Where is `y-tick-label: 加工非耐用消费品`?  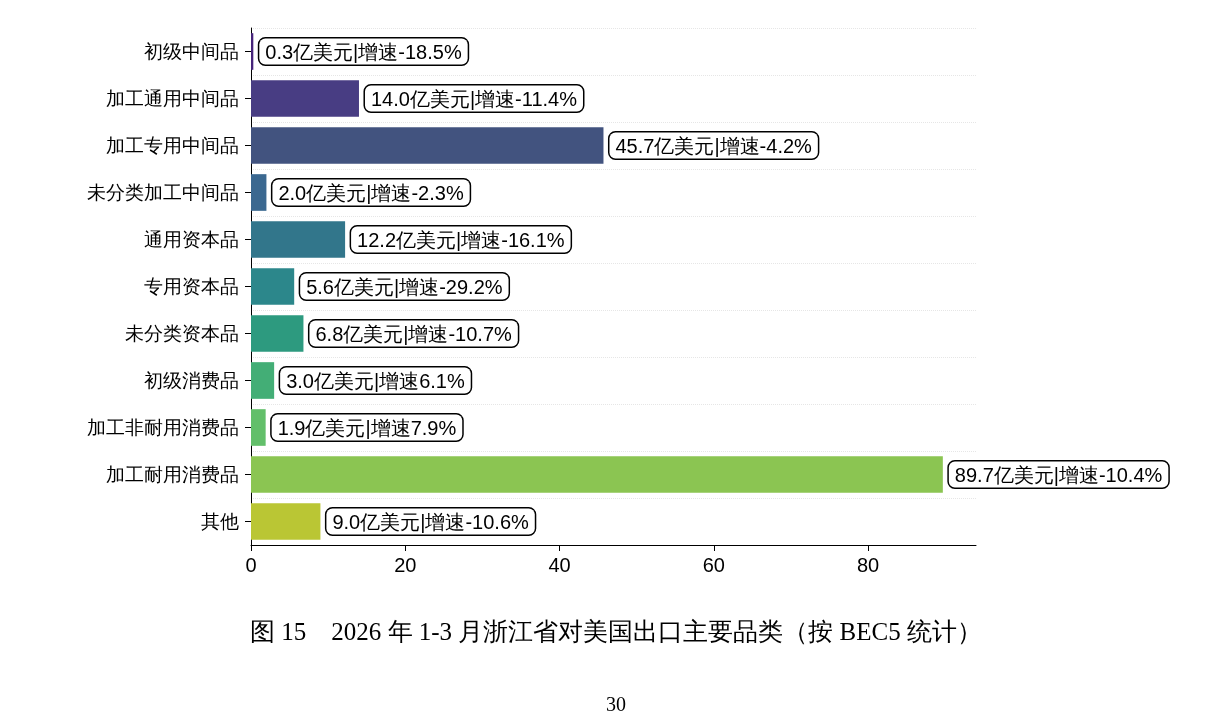 y-tick-label: 加工非耐用消费品 is located at coordinates (163, 427).